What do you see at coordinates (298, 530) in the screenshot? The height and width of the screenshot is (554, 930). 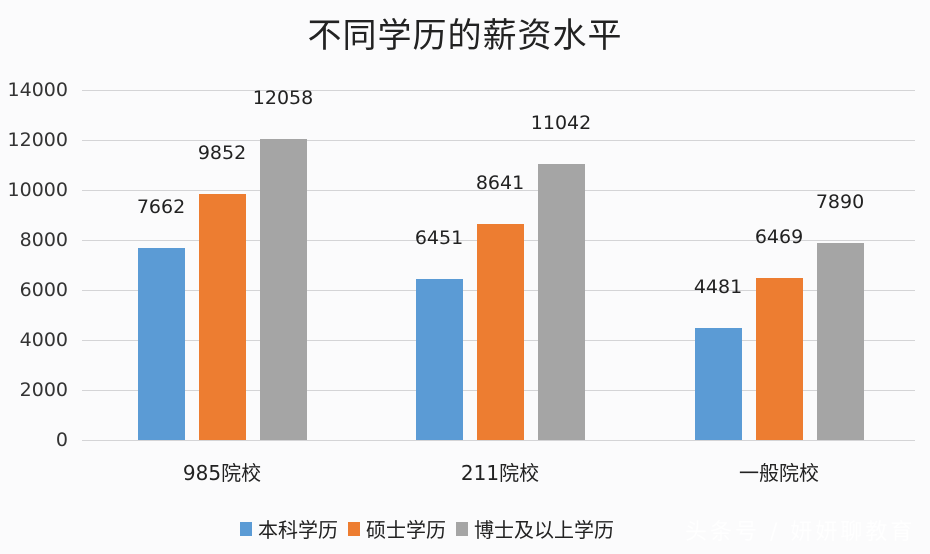 I see `legend-label: 本科学历` at bounding box center [298, 530].